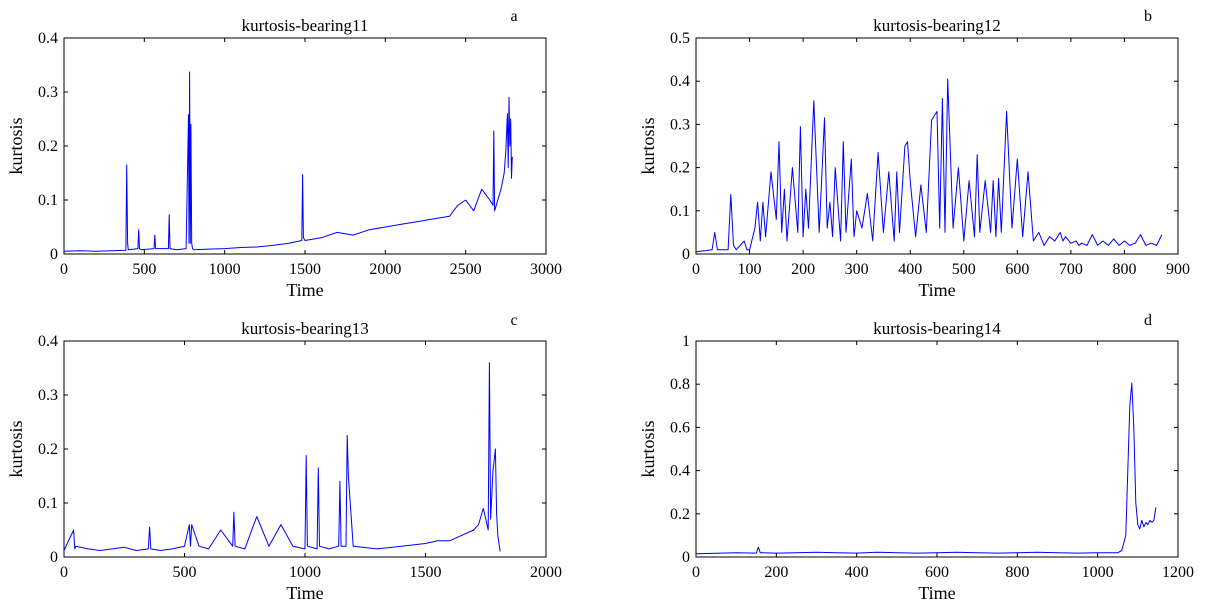 Image resolution: width=1207 pixels, height=612 pixels. What do you see at coordinates (936, 25) in the screenshot?
I see `chart-title: kurtosis-bearing12` at bounding box center [936, 25].